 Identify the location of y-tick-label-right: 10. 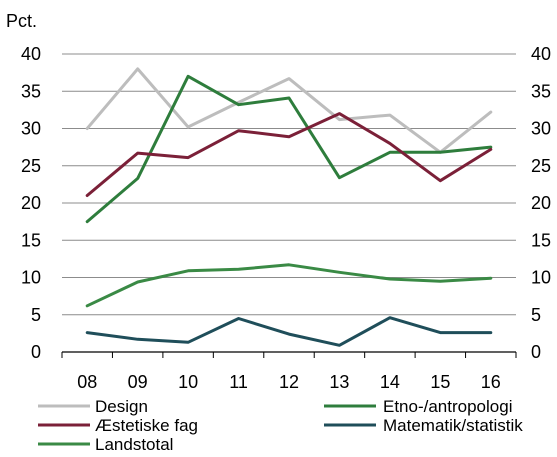
(541, 278).